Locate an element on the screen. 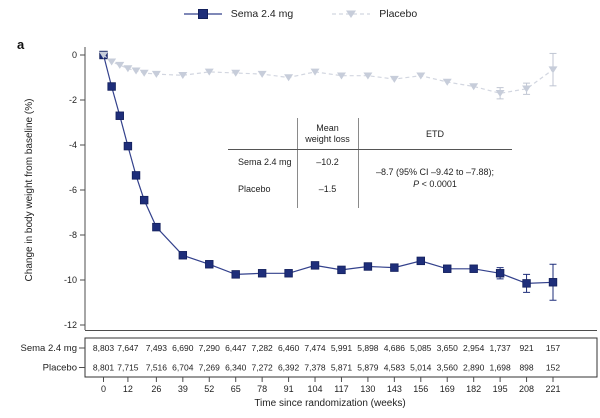 The width and height of the screenshot is (600, 418). x-axis-title: Time since randomization (weeks) is located at coordinates (329, 403).